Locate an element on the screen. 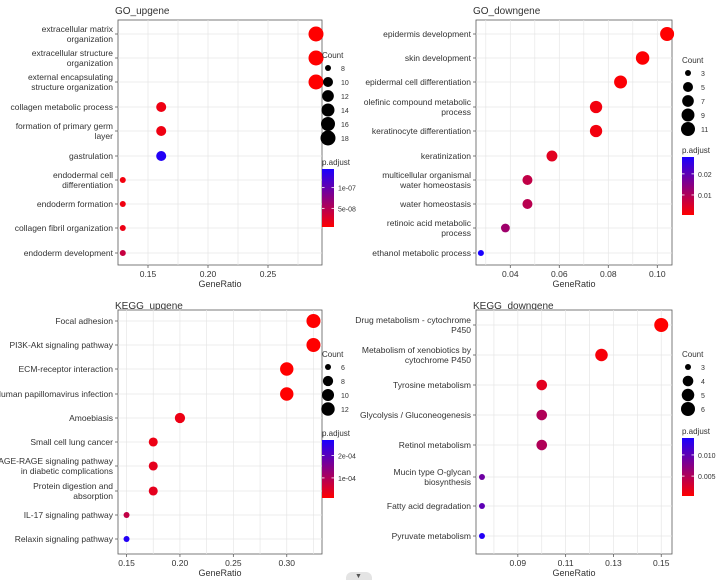  panel-title: GO_downgene is located at coordinates (507, 11).